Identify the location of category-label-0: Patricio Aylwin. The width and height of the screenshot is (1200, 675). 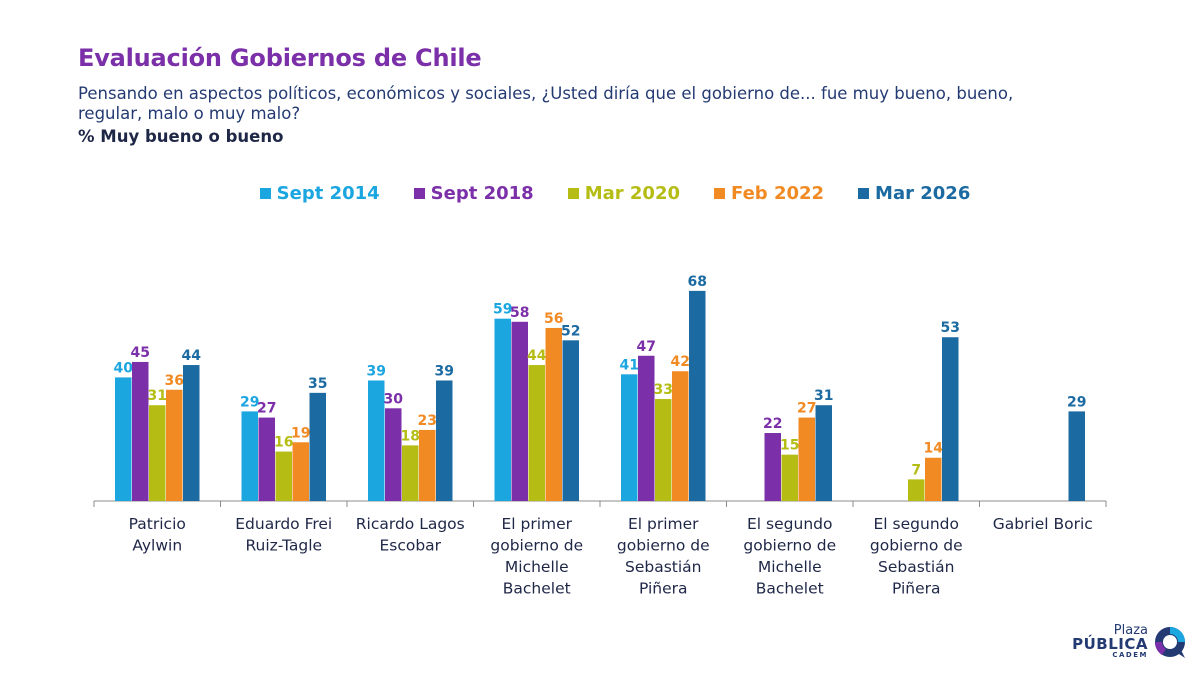
(157, 535).